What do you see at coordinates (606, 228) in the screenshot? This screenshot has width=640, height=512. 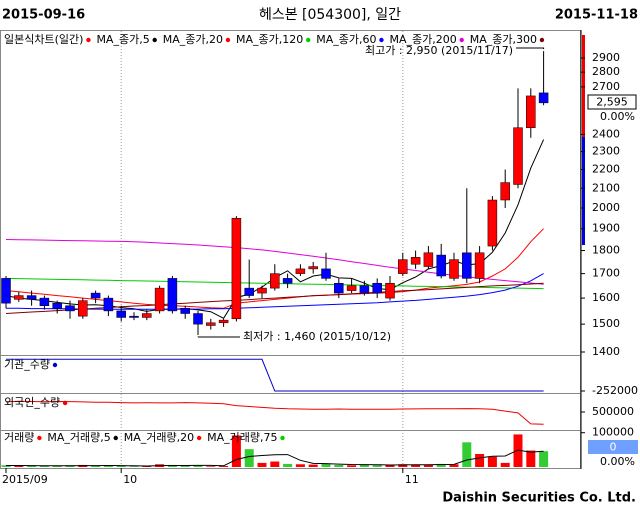 I see `y-tick-label: 1900` at bounding box center [606, 228].